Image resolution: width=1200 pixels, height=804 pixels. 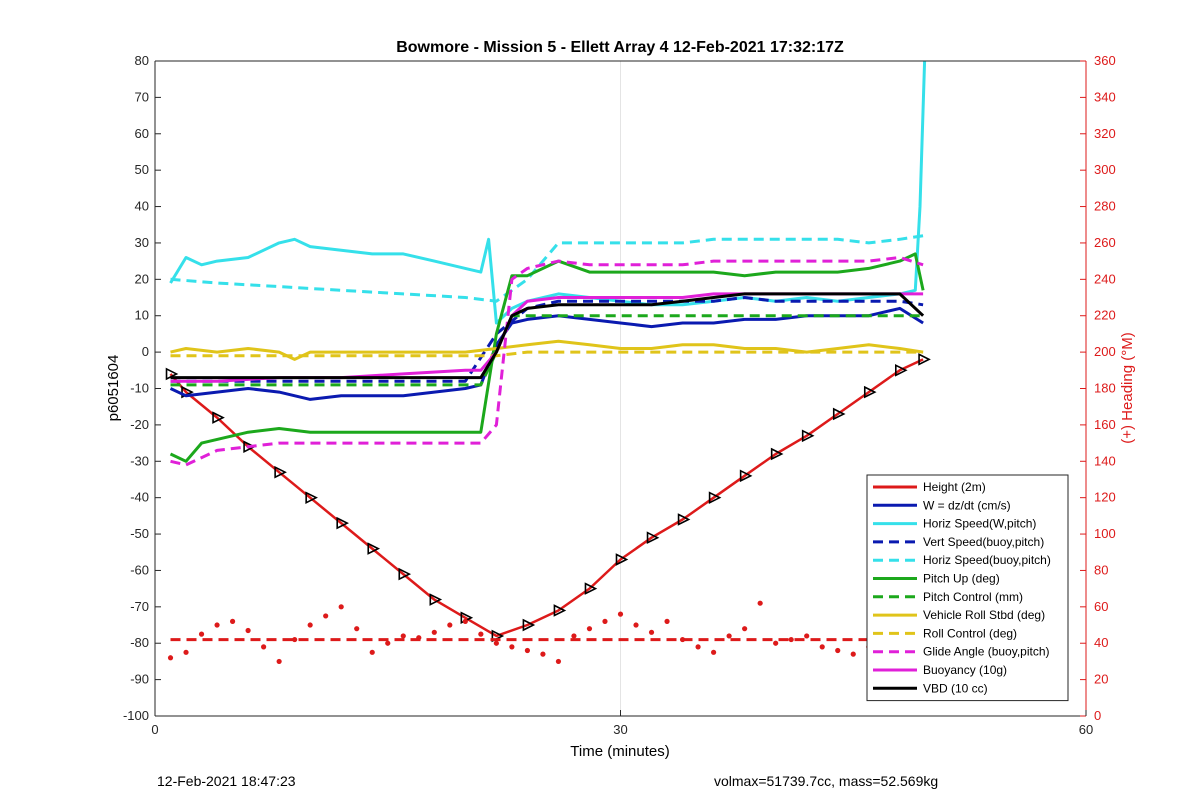 I want to click on legend-label-horiz-speed-buoy-pitch: Horiz Speed(buoy,pitch), so click(x=987, y=560).